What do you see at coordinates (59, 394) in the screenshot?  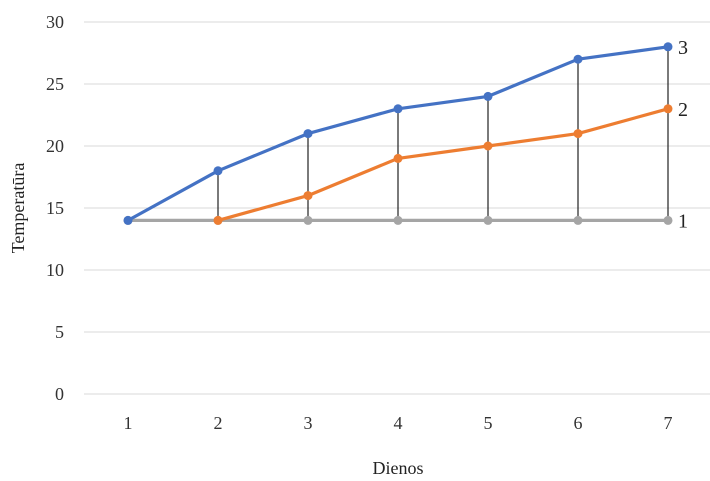 I see `y-tick-label: 0` at bounding box center [59, 394].